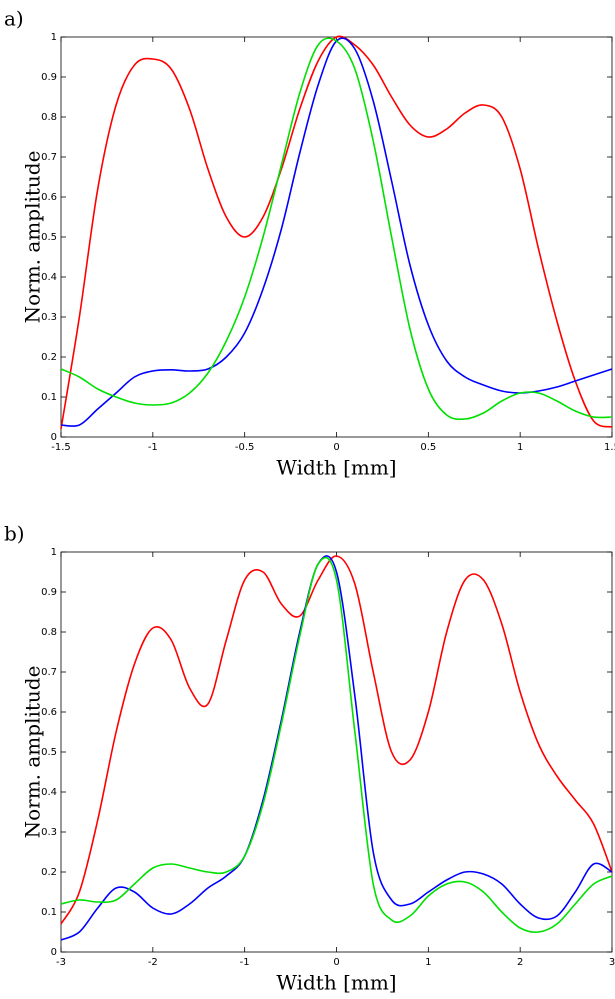  I want to click on x-tick-label: 3, so click(612, 962).